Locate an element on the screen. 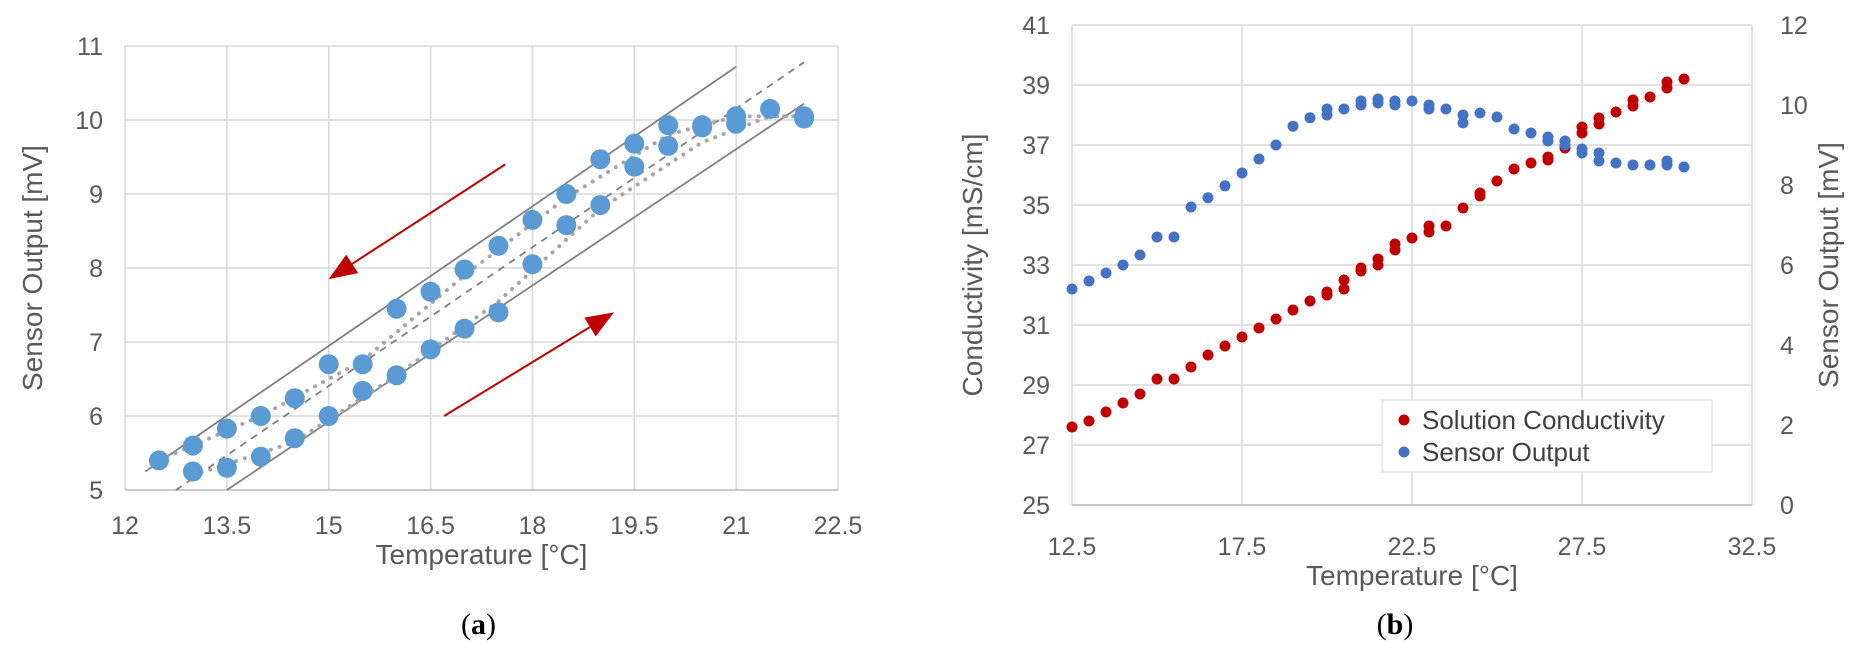  y2-tick-label: 4 is located at coordinates (1787, 346).